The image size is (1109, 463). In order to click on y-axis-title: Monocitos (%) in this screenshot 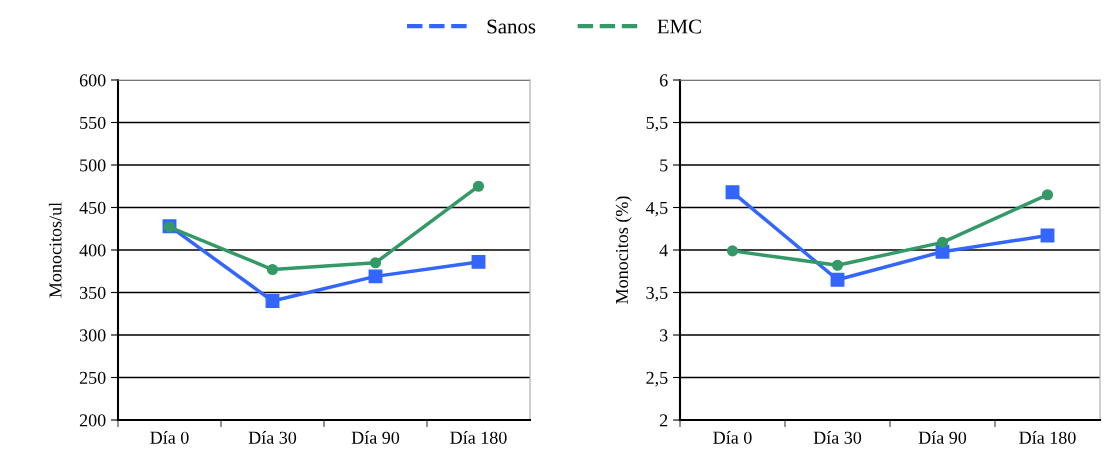, I will do `click(623, 250)`.